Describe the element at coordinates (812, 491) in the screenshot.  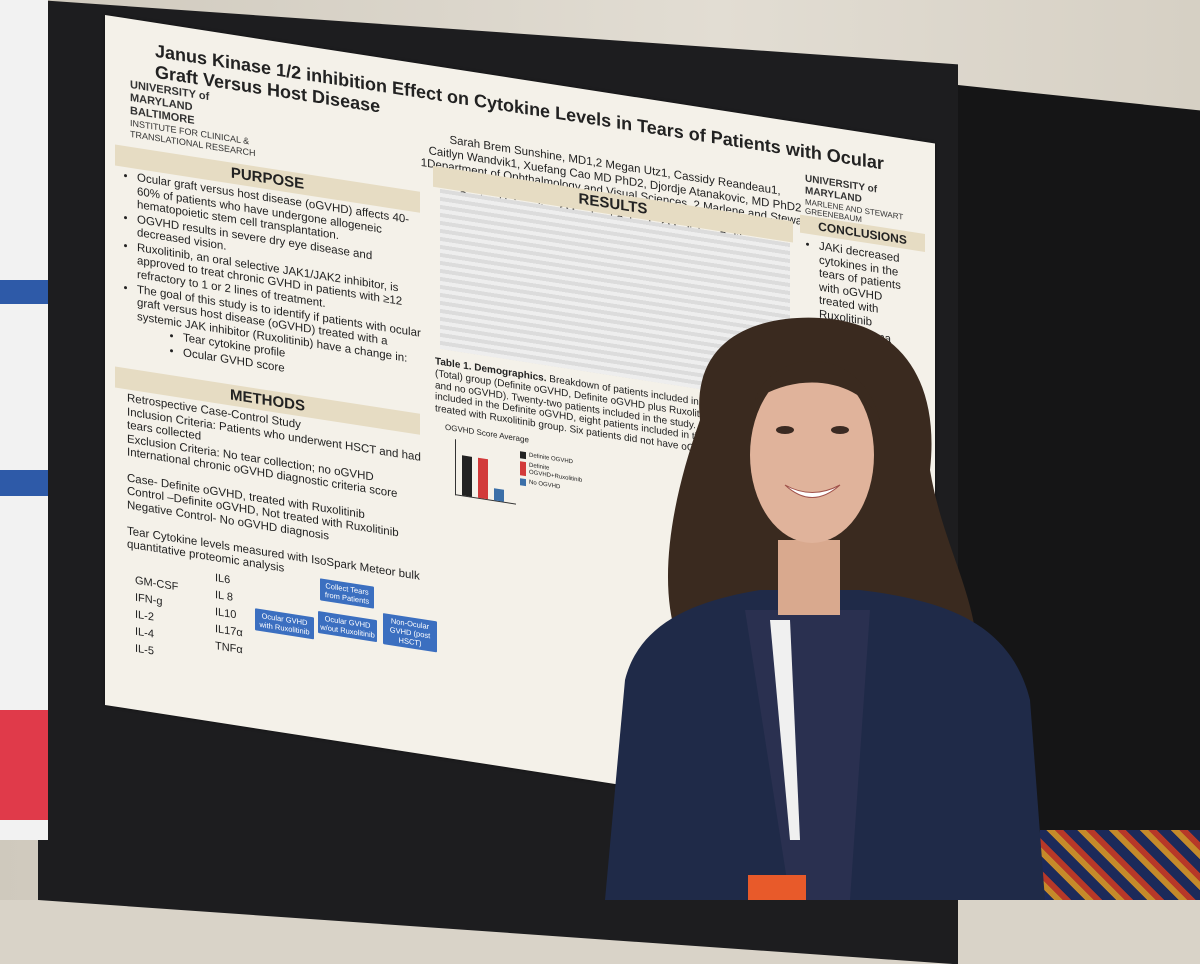
I see `smile` at that location.